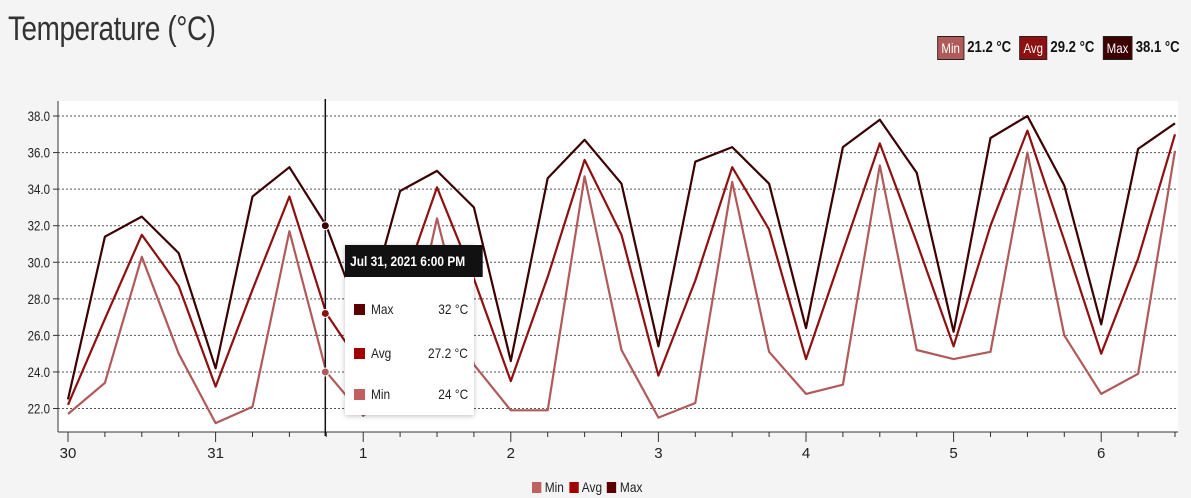 This screenshot has height=498, width=1191. I want to click on summary-min-badge: Min, so click(951, 48).